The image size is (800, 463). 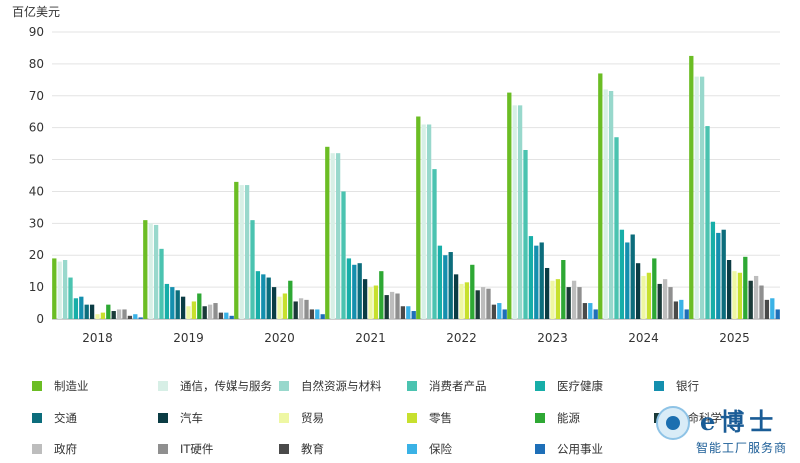 What do you see at coordinates (279, 338) in the screenshot?
I see `x-tick-label: 2020` at bounding box center [279, 338].